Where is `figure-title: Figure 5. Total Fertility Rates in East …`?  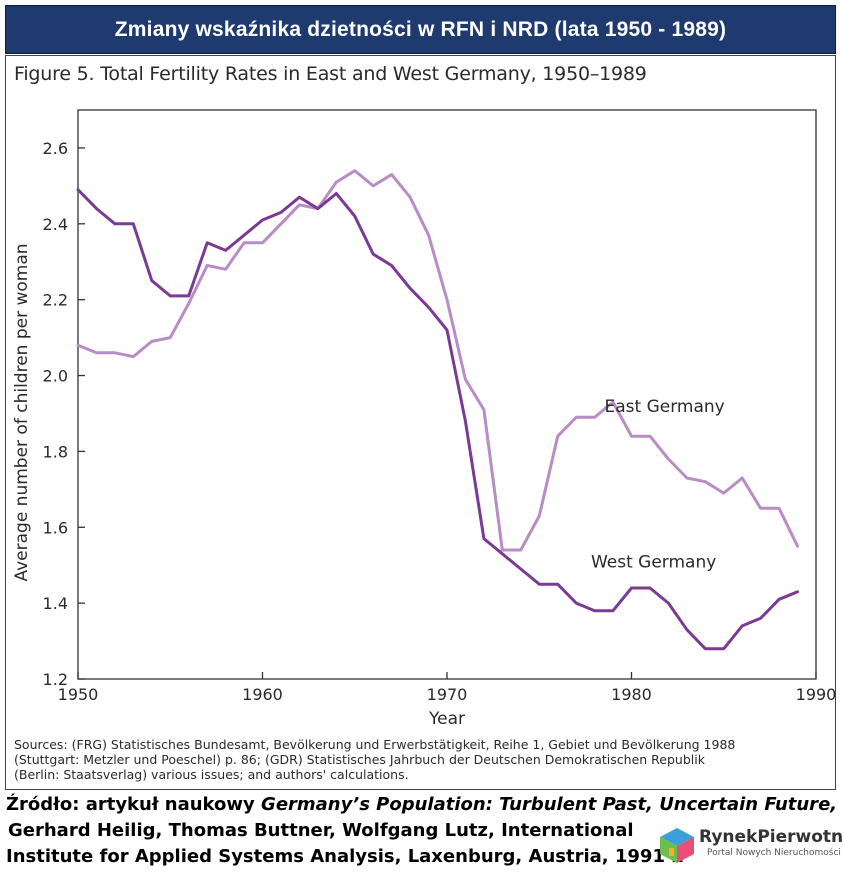 figure-title: Figure 5. Total Fertility Rates in East … is located at coordinates (330, 74).